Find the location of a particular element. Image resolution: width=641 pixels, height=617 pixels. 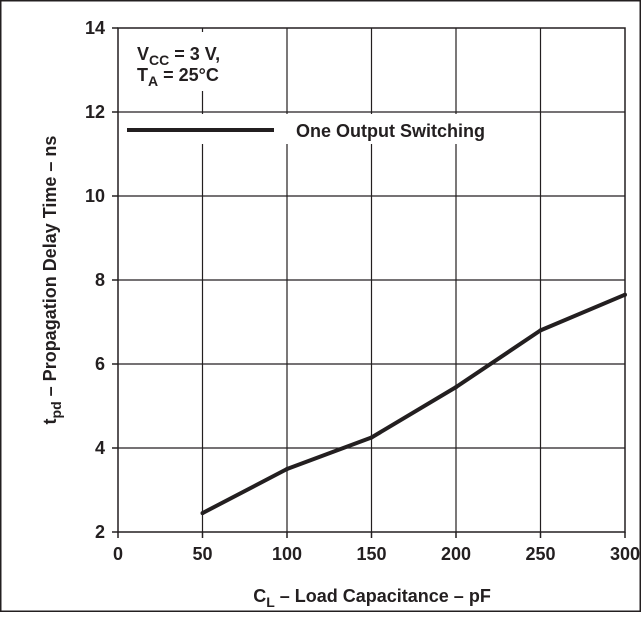

y-tick-label-10: 10 is located at coordinates (95, 196).